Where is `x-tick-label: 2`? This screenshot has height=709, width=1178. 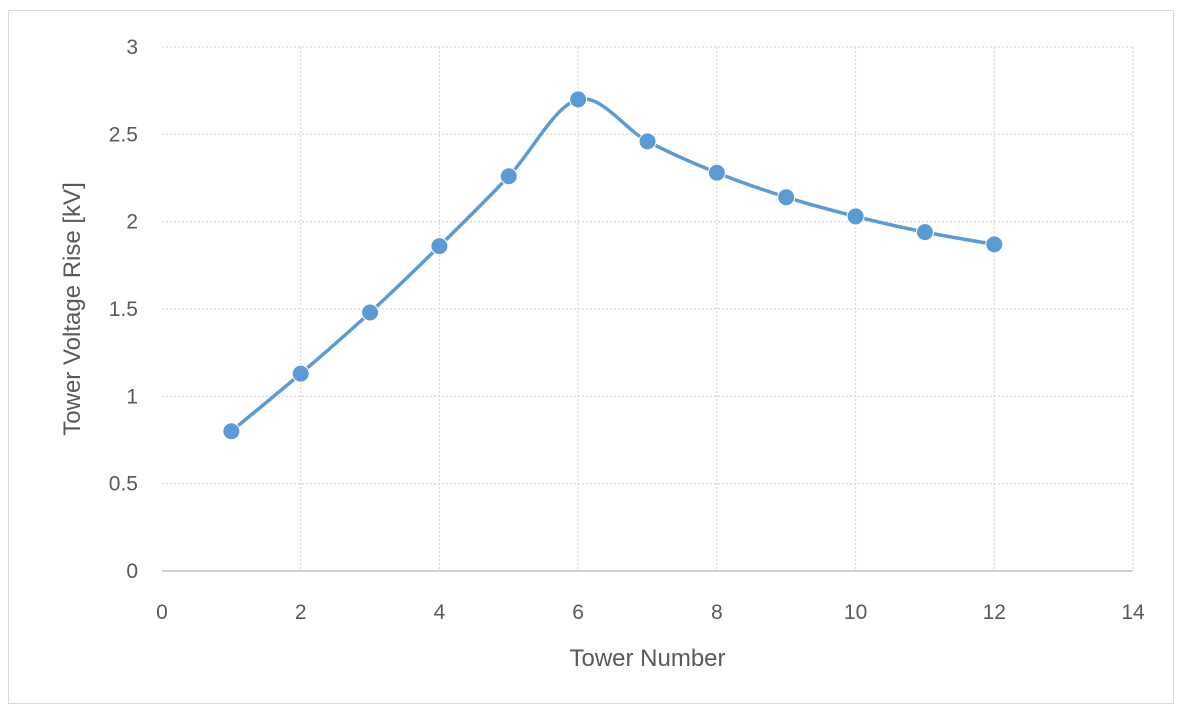 x-tick-label: 2 is located at coordinates (301, 612).